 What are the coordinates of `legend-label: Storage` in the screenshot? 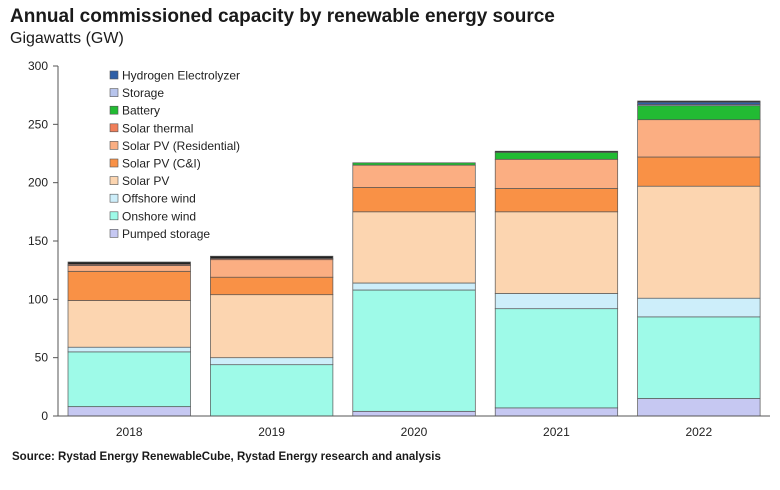 It's located at (143, 93).